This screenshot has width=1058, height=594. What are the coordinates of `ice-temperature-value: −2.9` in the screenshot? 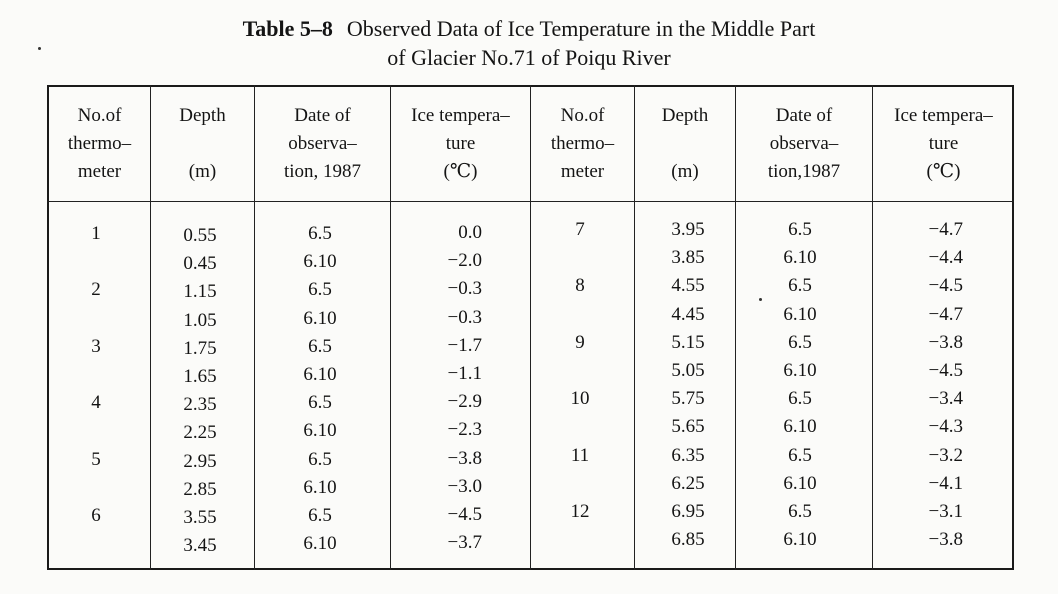 It's located at (464, 402).